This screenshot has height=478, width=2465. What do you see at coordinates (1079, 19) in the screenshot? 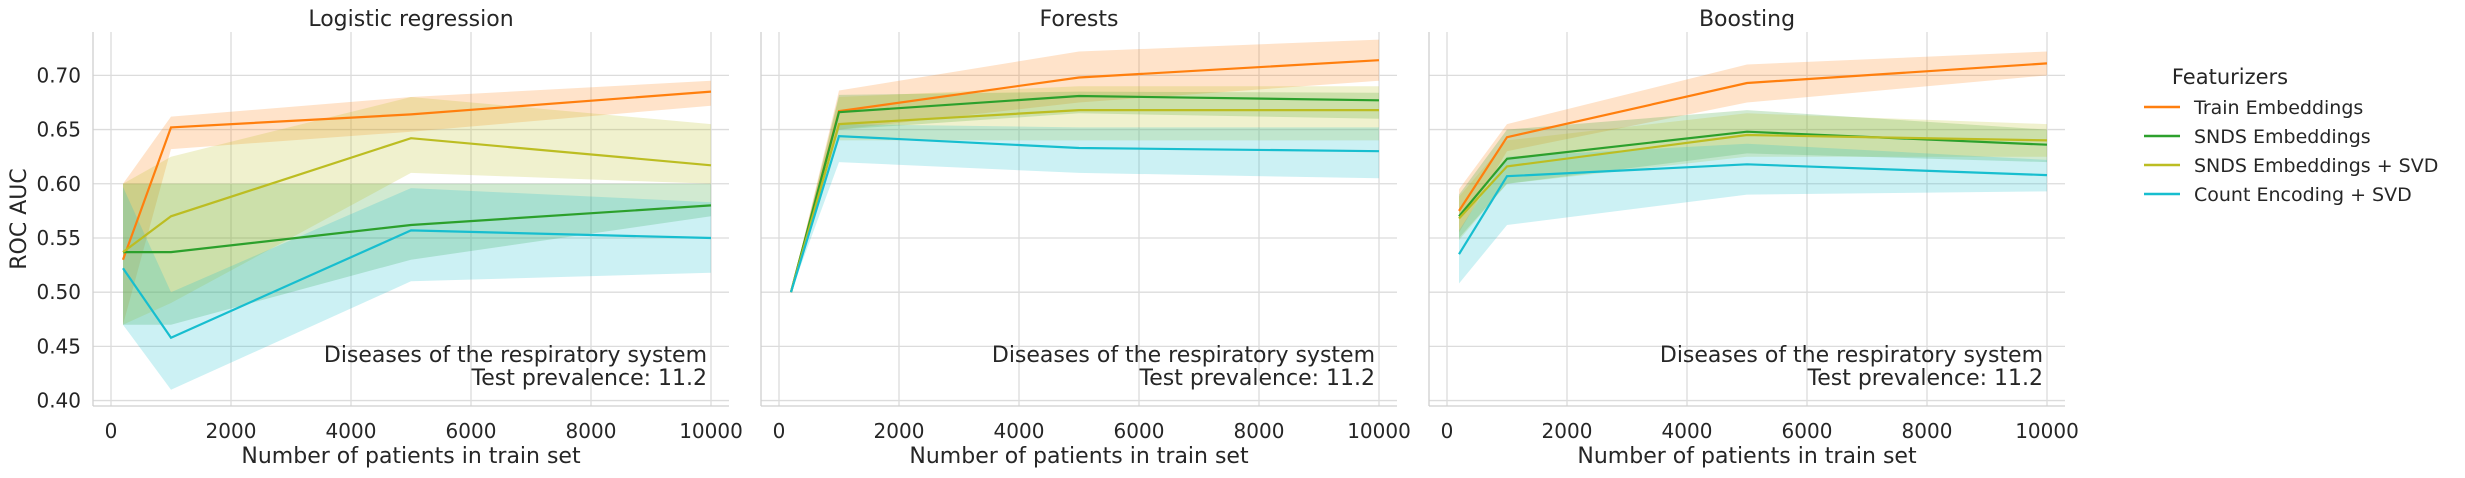
I see `panel-title: Forests` at bounding box center [1079, 19].